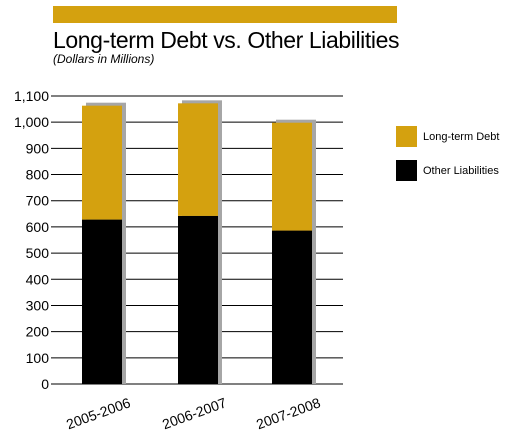  What do you see at coordinates (38, 148) in the screenshot?
I see `y-tick-label-900: 900` at bounding box center [38, 148].